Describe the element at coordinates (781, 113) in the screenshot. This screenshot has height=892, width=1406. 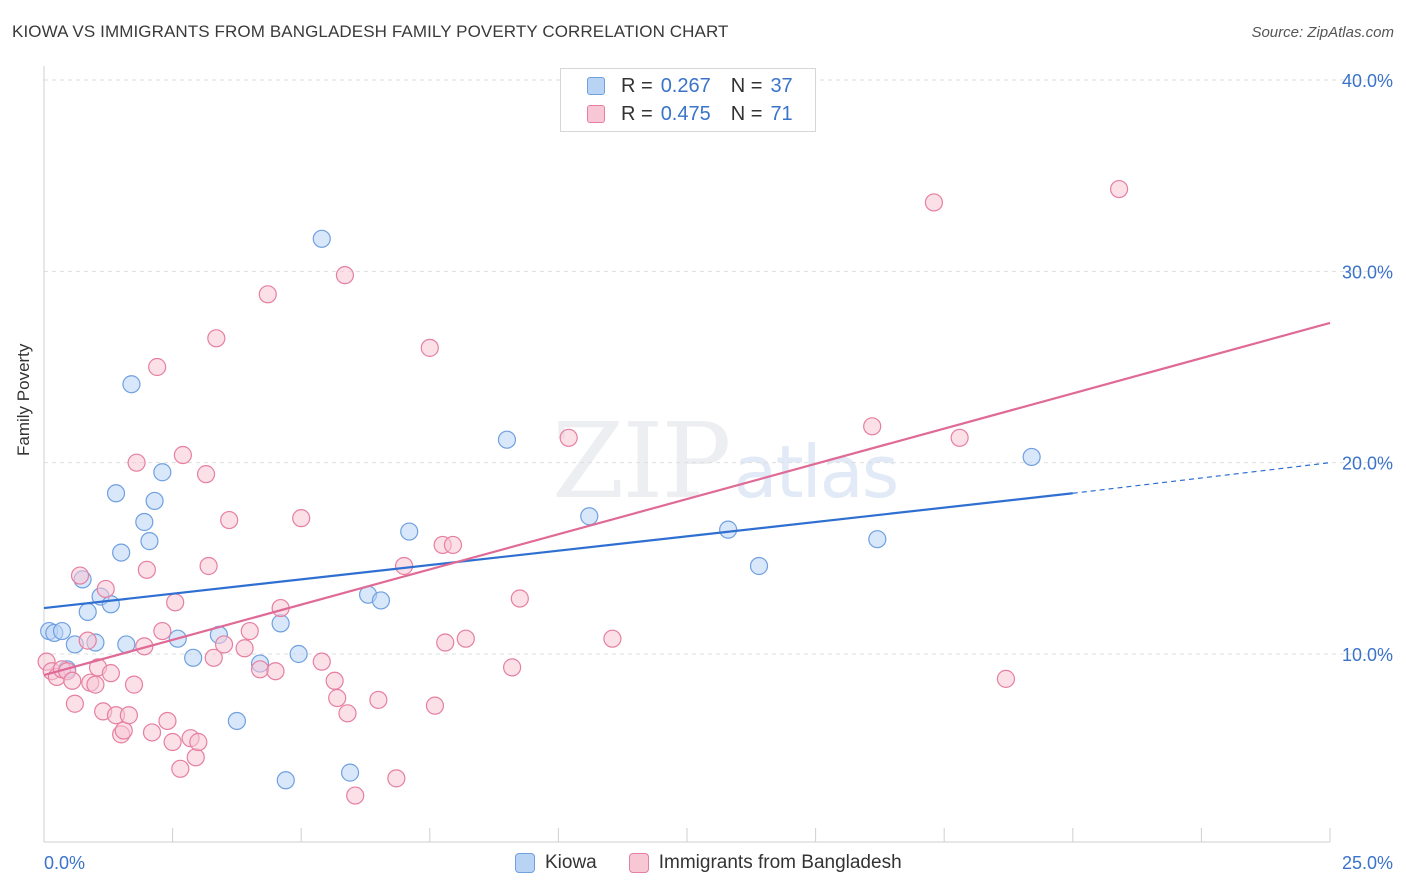
I see `legend-n-value: 71` at that location.